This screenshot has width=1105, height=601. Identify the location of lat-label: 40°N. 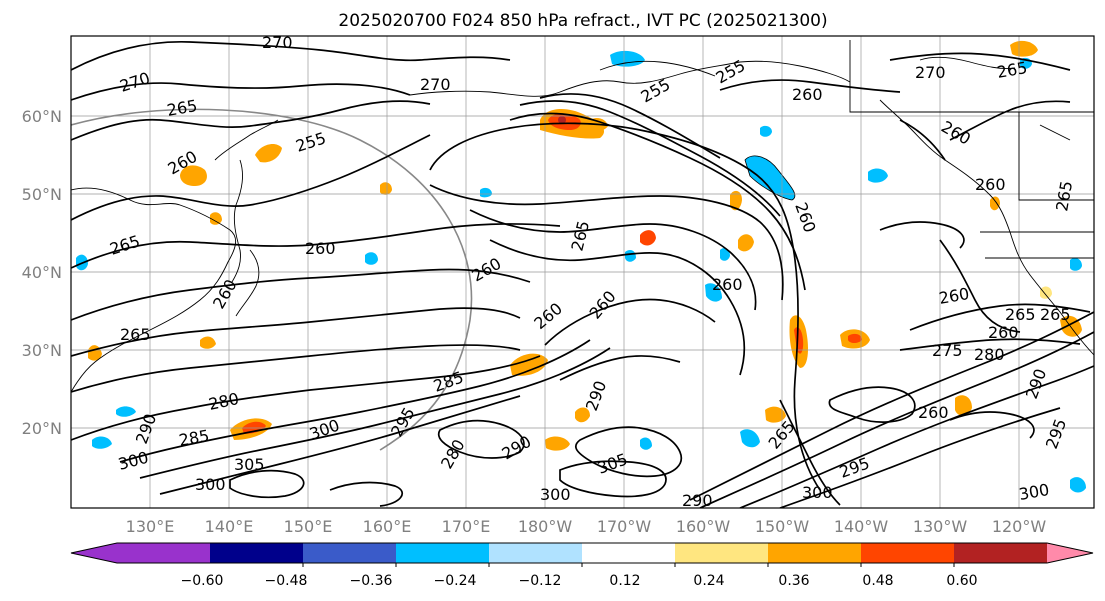
(42, 272).